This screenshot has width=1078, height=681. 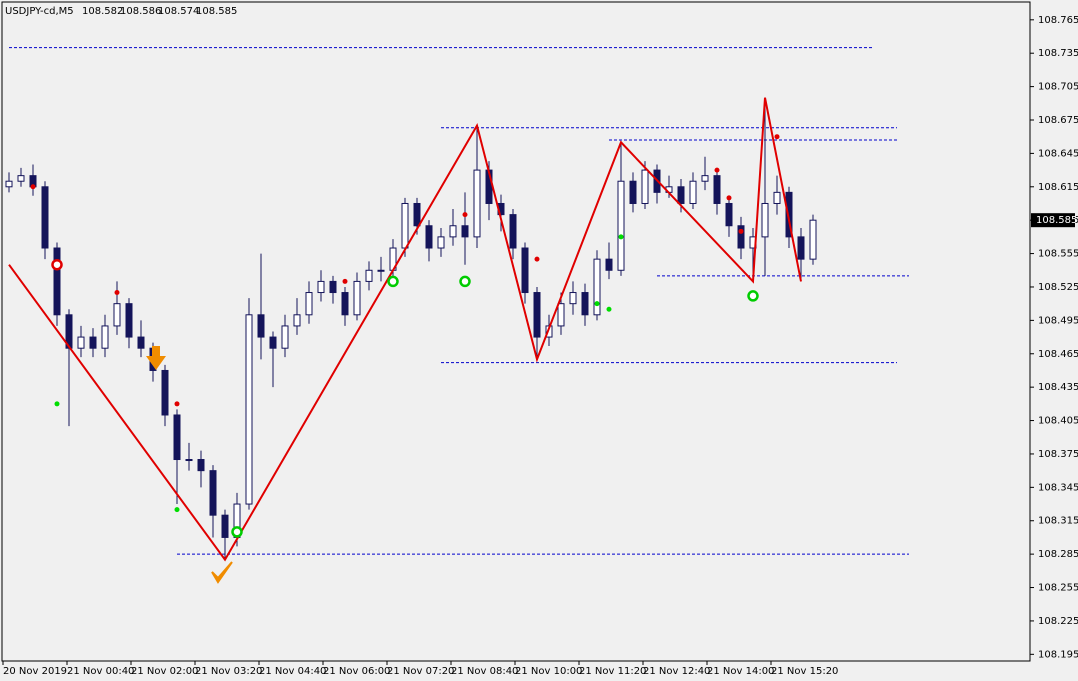 I want to click on y-tick-label: 108.525, so click(x=1058, y=287).